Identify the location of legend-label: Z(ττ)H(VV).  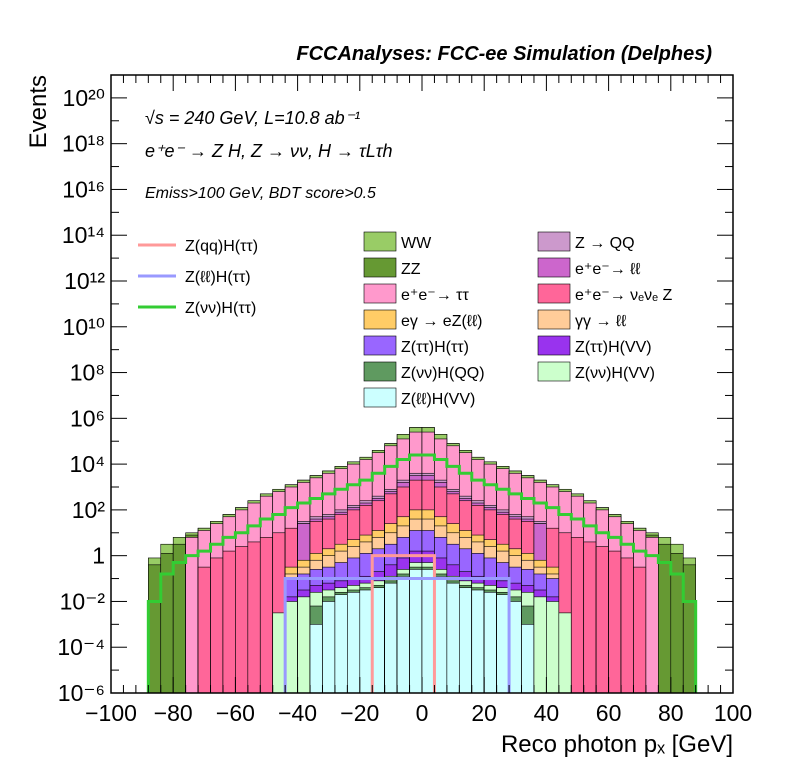
(613, 347).